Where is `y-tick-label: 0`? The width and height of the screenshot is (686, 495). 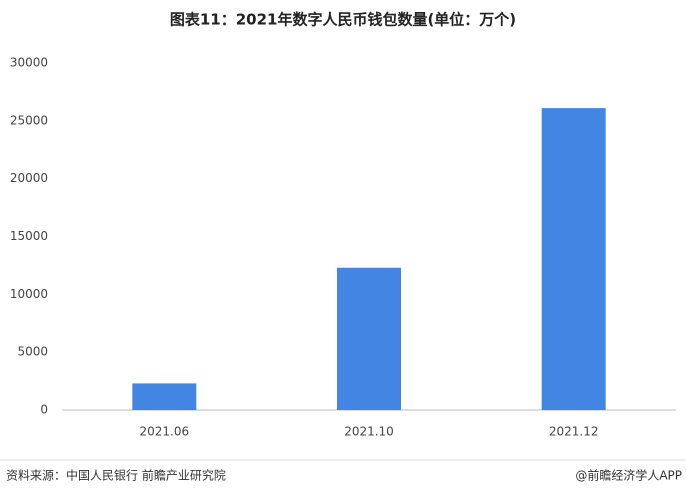
y-tick-label: 0 is located at coordinates (44, 410).